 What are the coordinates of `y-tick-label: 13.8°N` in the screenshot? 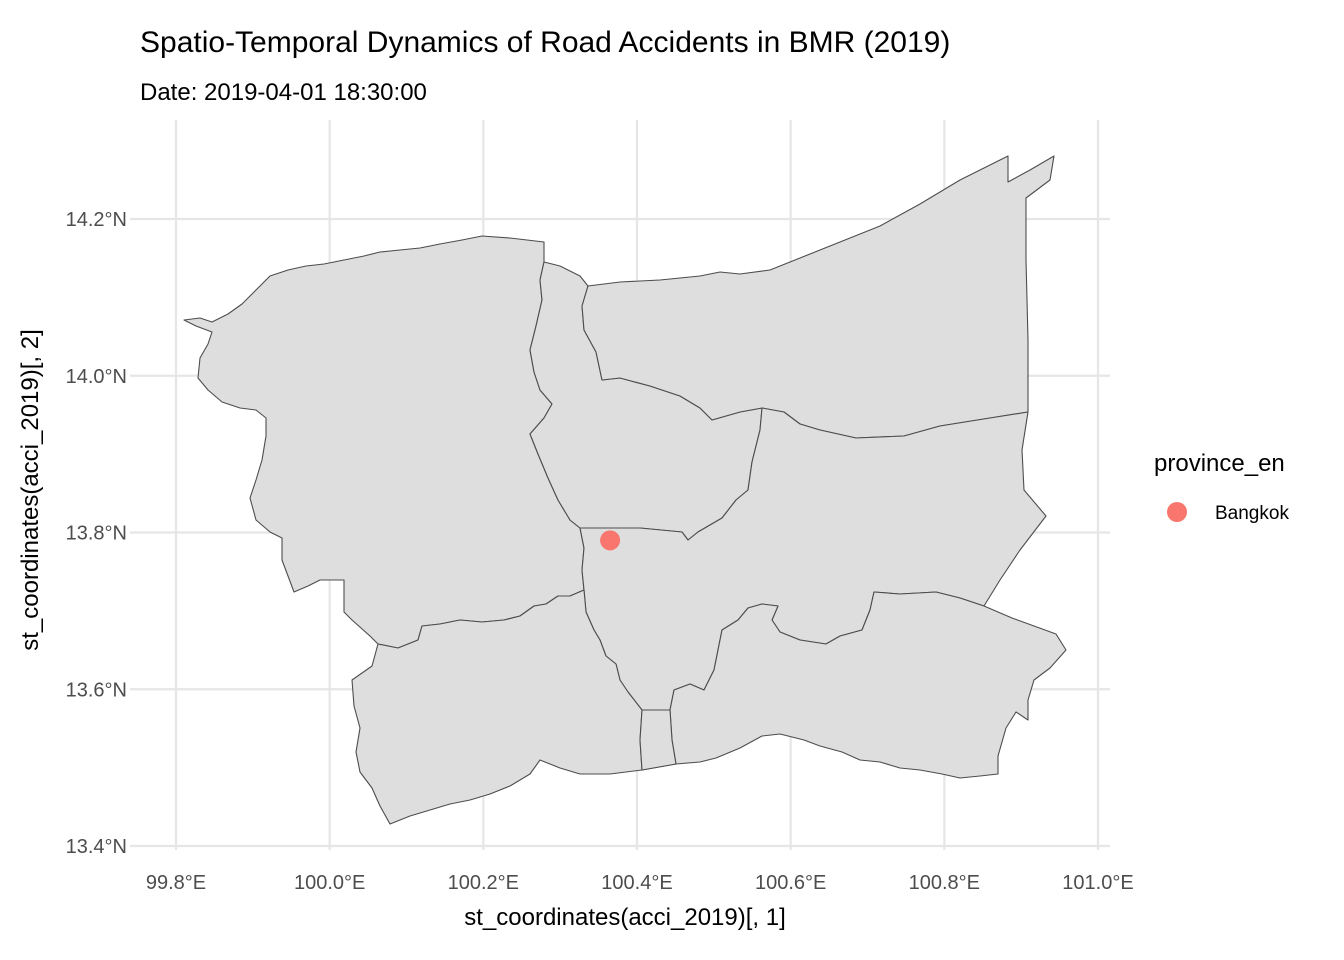 It's located at (96, 534).